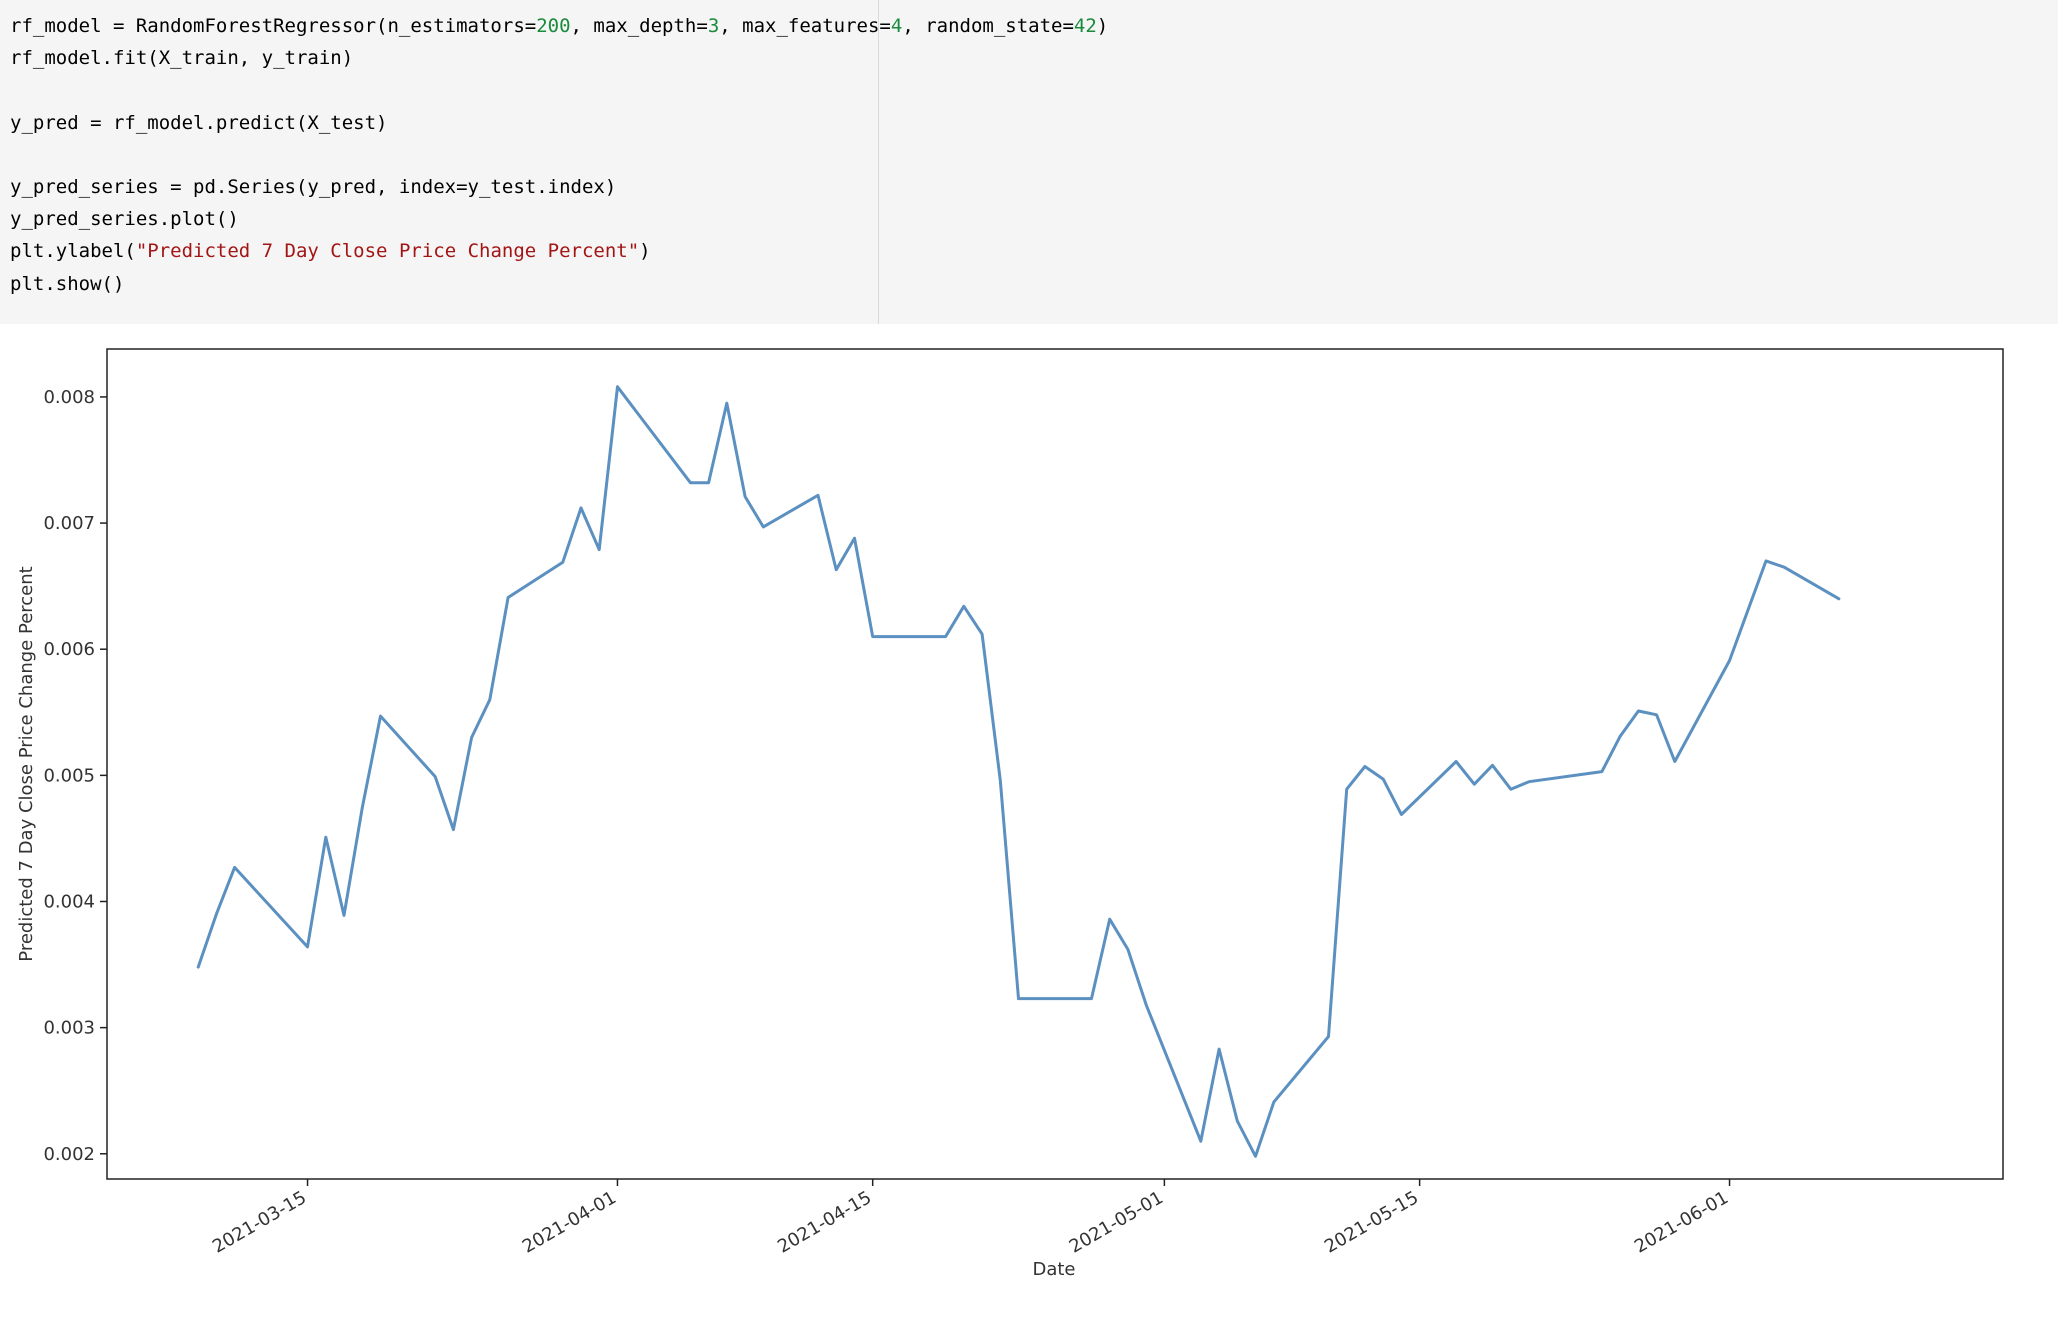 The image size is (2058, 1318). I want to click on code-token: , random_state=, so click(988, 26).